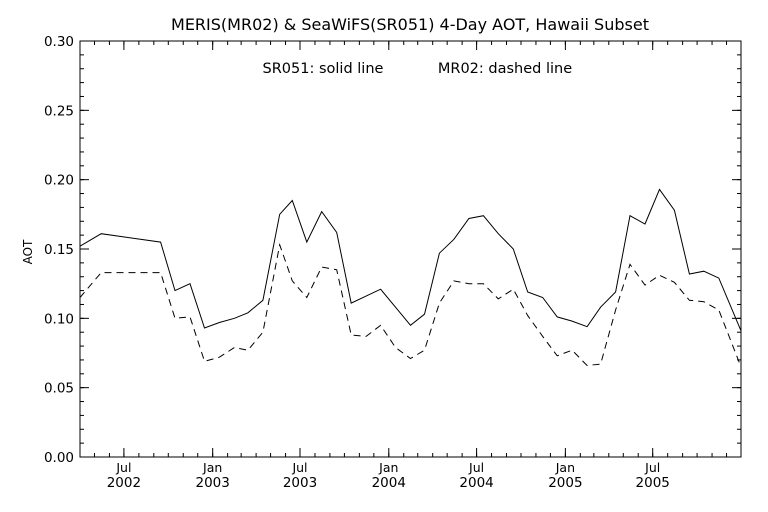 This screenshot has height=512, width=768. What do you see at coordinates (323, 69) in the screenshot?
I see `annotation-solid-line: SR051: solid line` at bounding box center [323, 69].